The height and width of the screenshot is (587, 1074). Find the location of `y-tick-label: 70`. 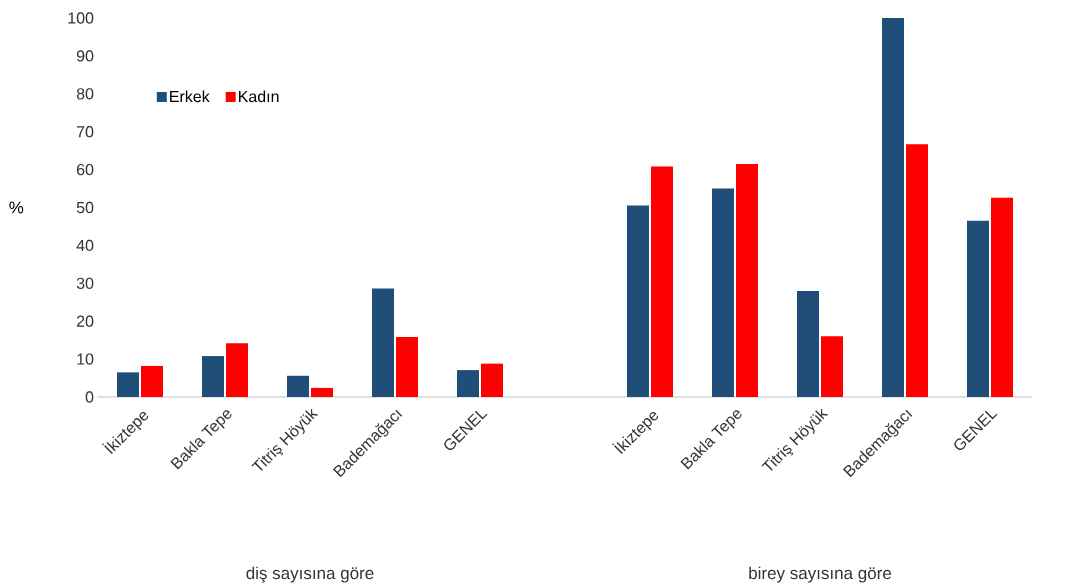

y-tick-label: 70 is located at coordinates (85, 132).